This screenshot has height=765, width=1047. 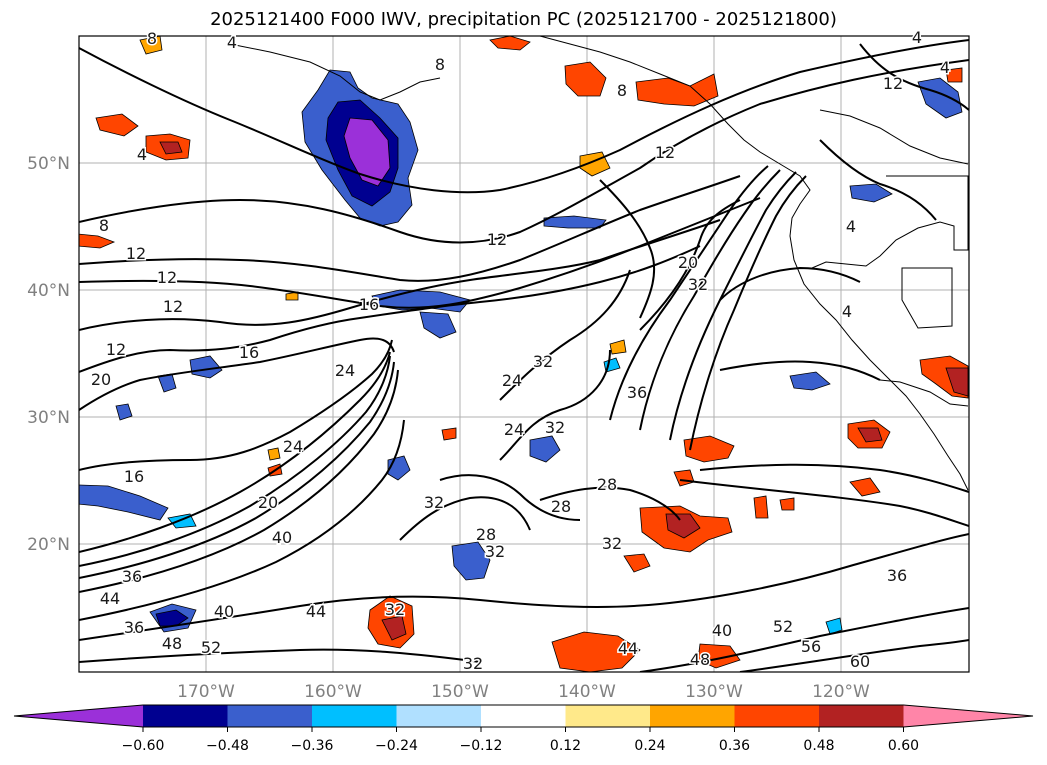 What do you see at coordinates (312, 746) in the screenshot?
I see `colorbar-tick-label: −0.36` at bounding box center [312, 746].